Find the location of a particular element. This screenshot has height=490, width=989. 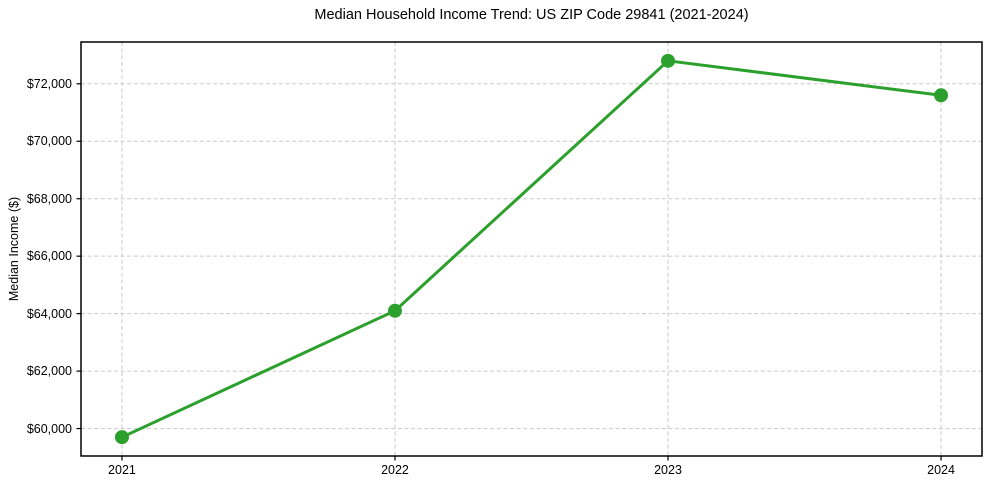

y-tick-label: $70,000 is located at coordinates (49, 141).